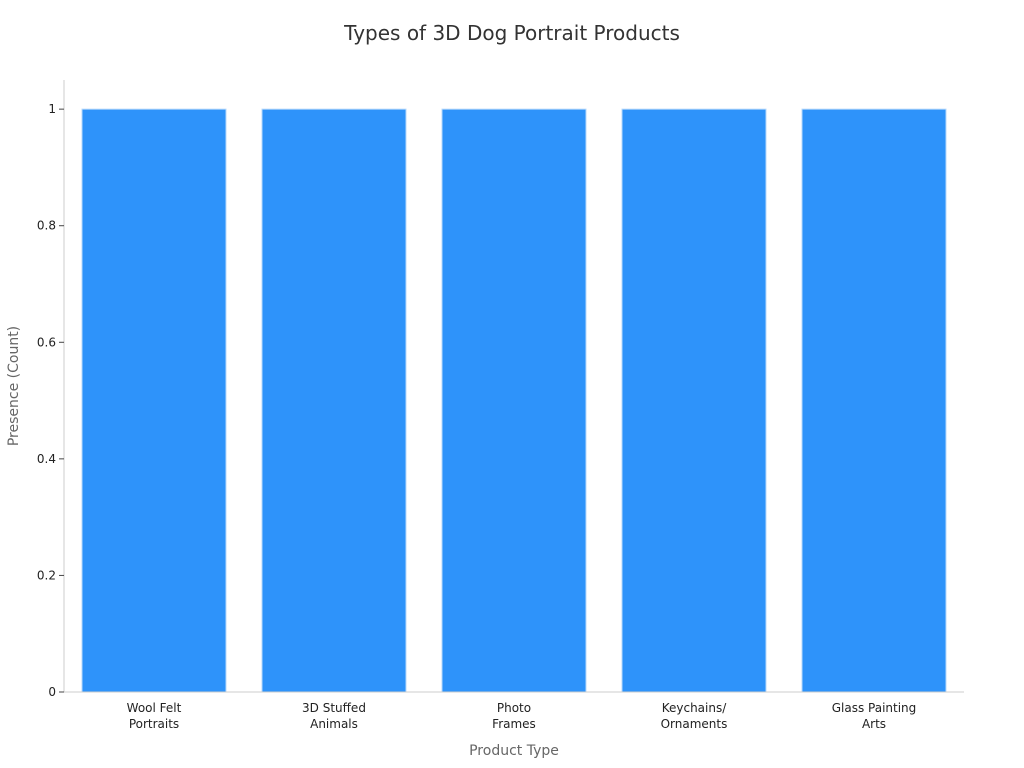 The image size is (1024, 768). I want to click on x-tick-label-0: Wool Felt Portraits, so click(154, 716).